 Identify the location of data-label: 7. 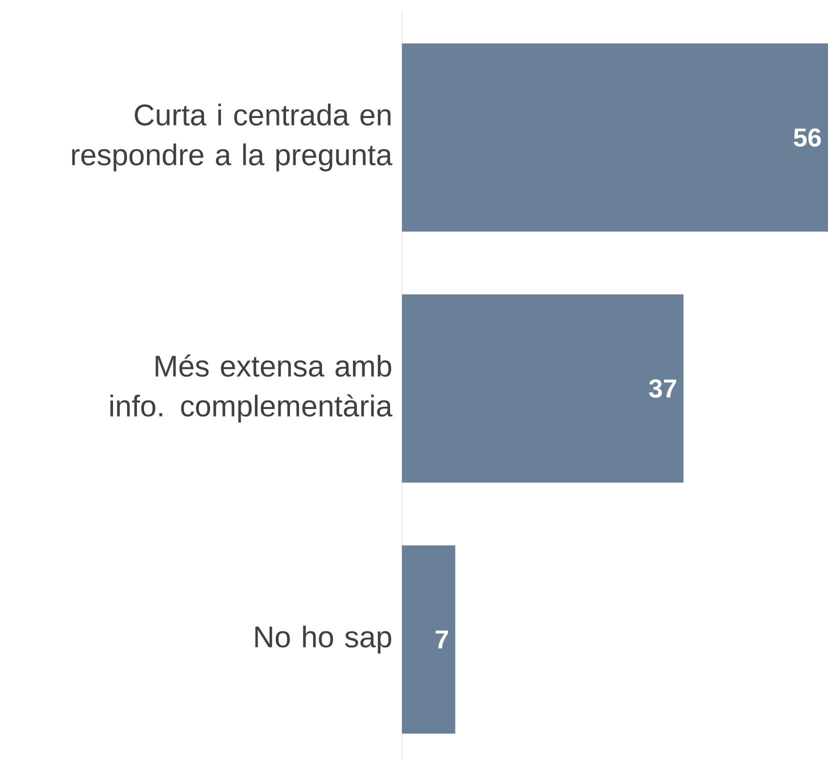
(442, 639).